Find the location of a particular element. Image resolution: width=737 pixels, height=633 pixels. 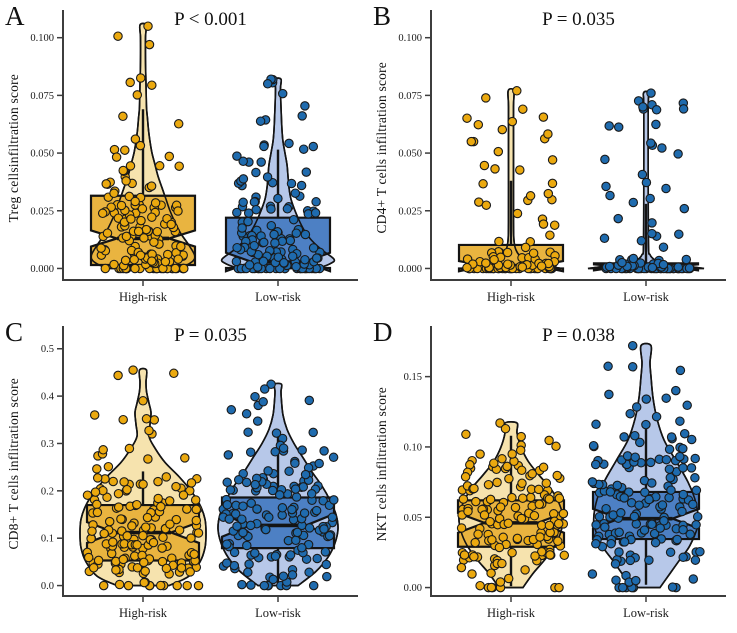

y-tick-label: 0.0 is located at coordinates (47, 586).